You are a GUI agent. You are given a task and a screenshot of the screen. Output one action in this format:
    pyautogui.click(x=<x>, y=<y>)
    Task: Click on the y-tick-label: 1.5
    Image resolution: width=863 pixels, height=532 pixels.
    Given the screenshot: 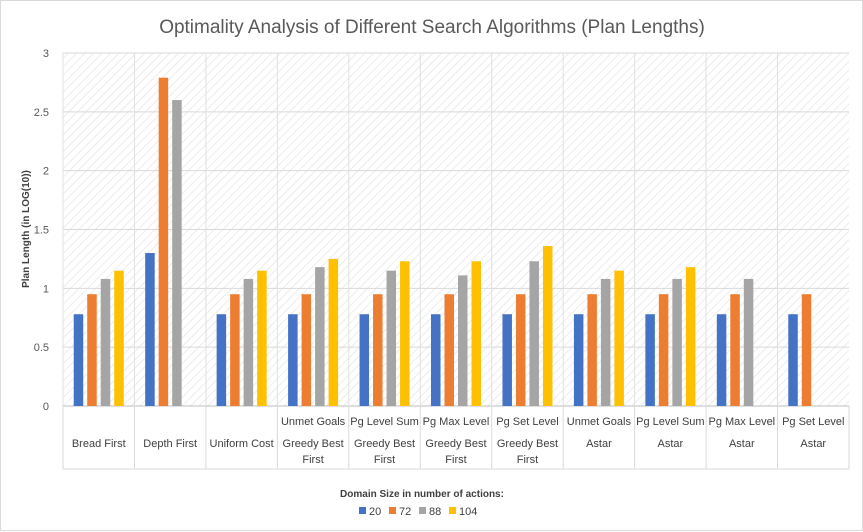 What is the action you would take?
    pyautogui.click(x=41, y=231)
    